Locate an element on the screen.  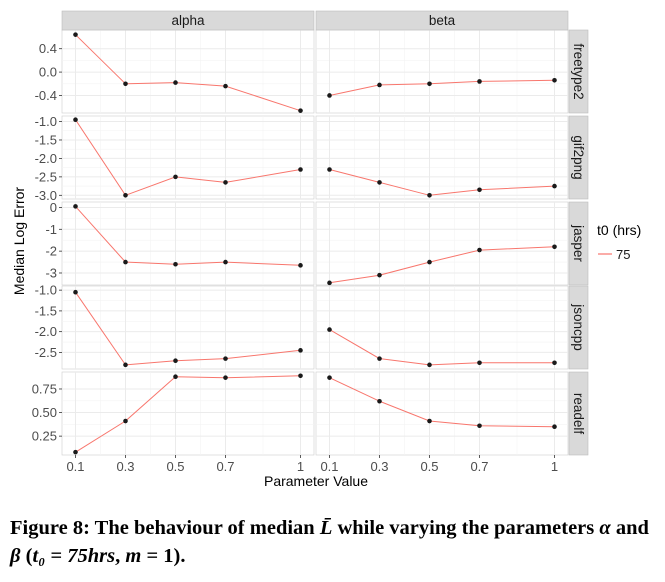
y-tick-label: -2.5 is located at coordinates (46, 176).